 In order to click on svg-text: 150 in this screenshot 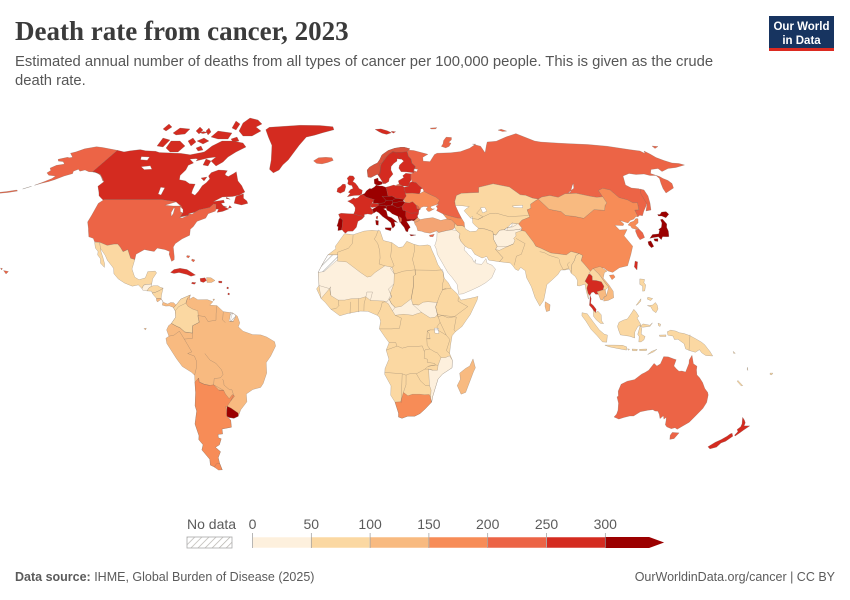, I will do `click(429, 524)`.